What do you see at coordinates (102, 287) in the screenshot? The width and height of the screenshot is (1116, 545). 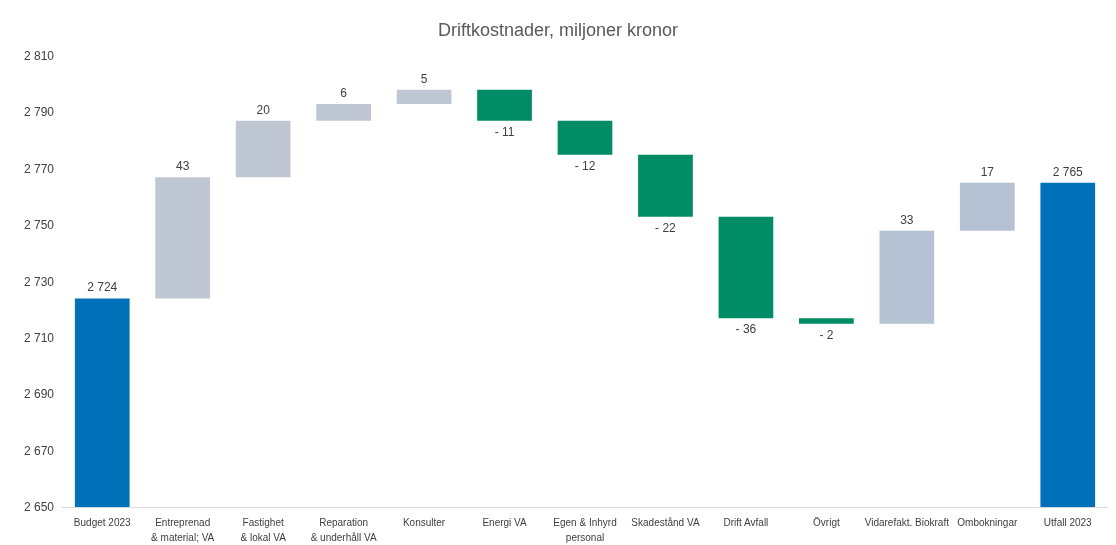 I see `data-label: 2 724` at bounding box center [102, 287].